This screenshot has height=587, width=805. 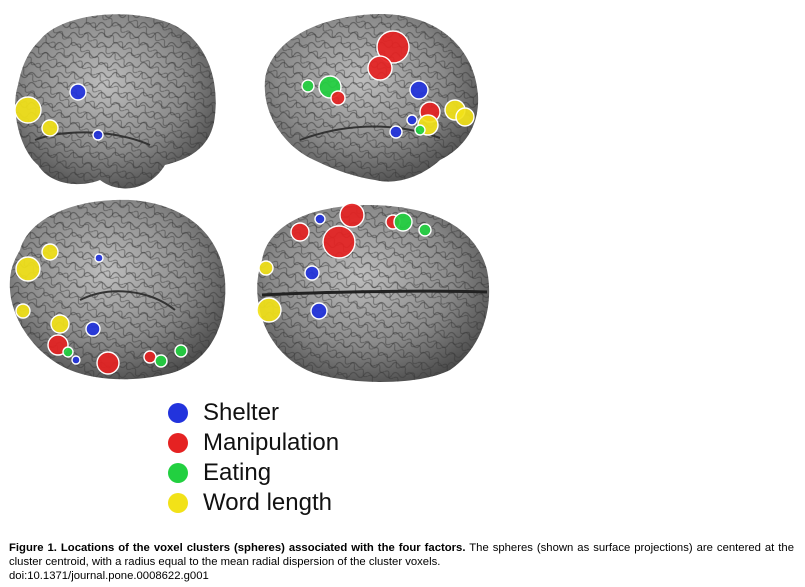 I want to click on legend-swatch-green, so click(x=178, y=473).